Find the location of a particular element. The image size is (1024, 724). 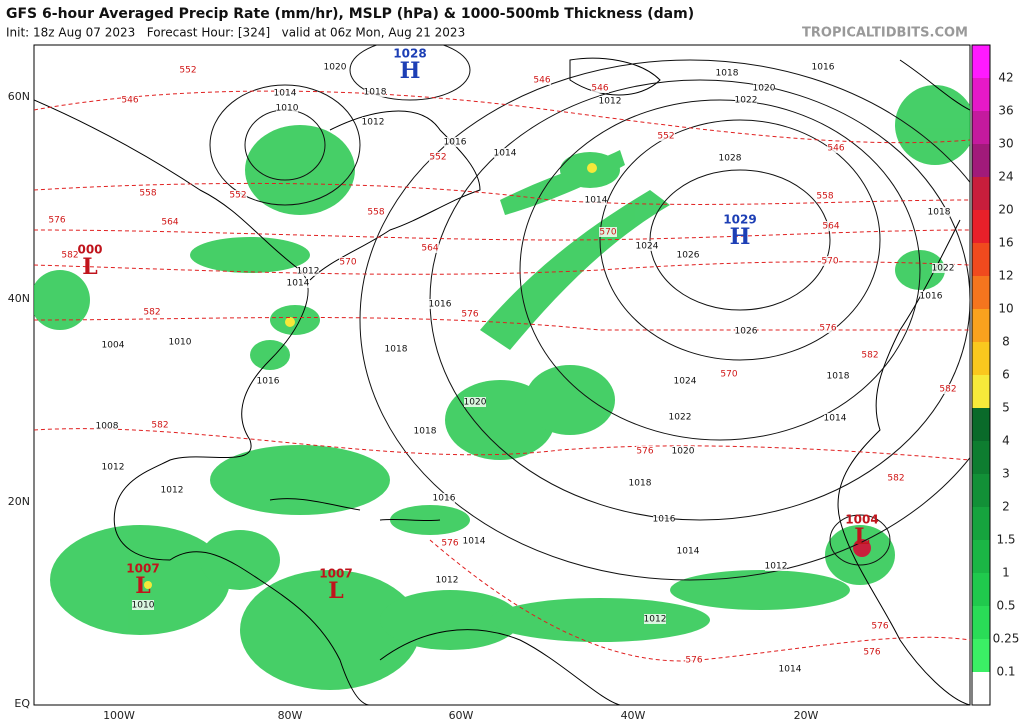

isobar-label: 1026 is located at coordinates (746, 332).